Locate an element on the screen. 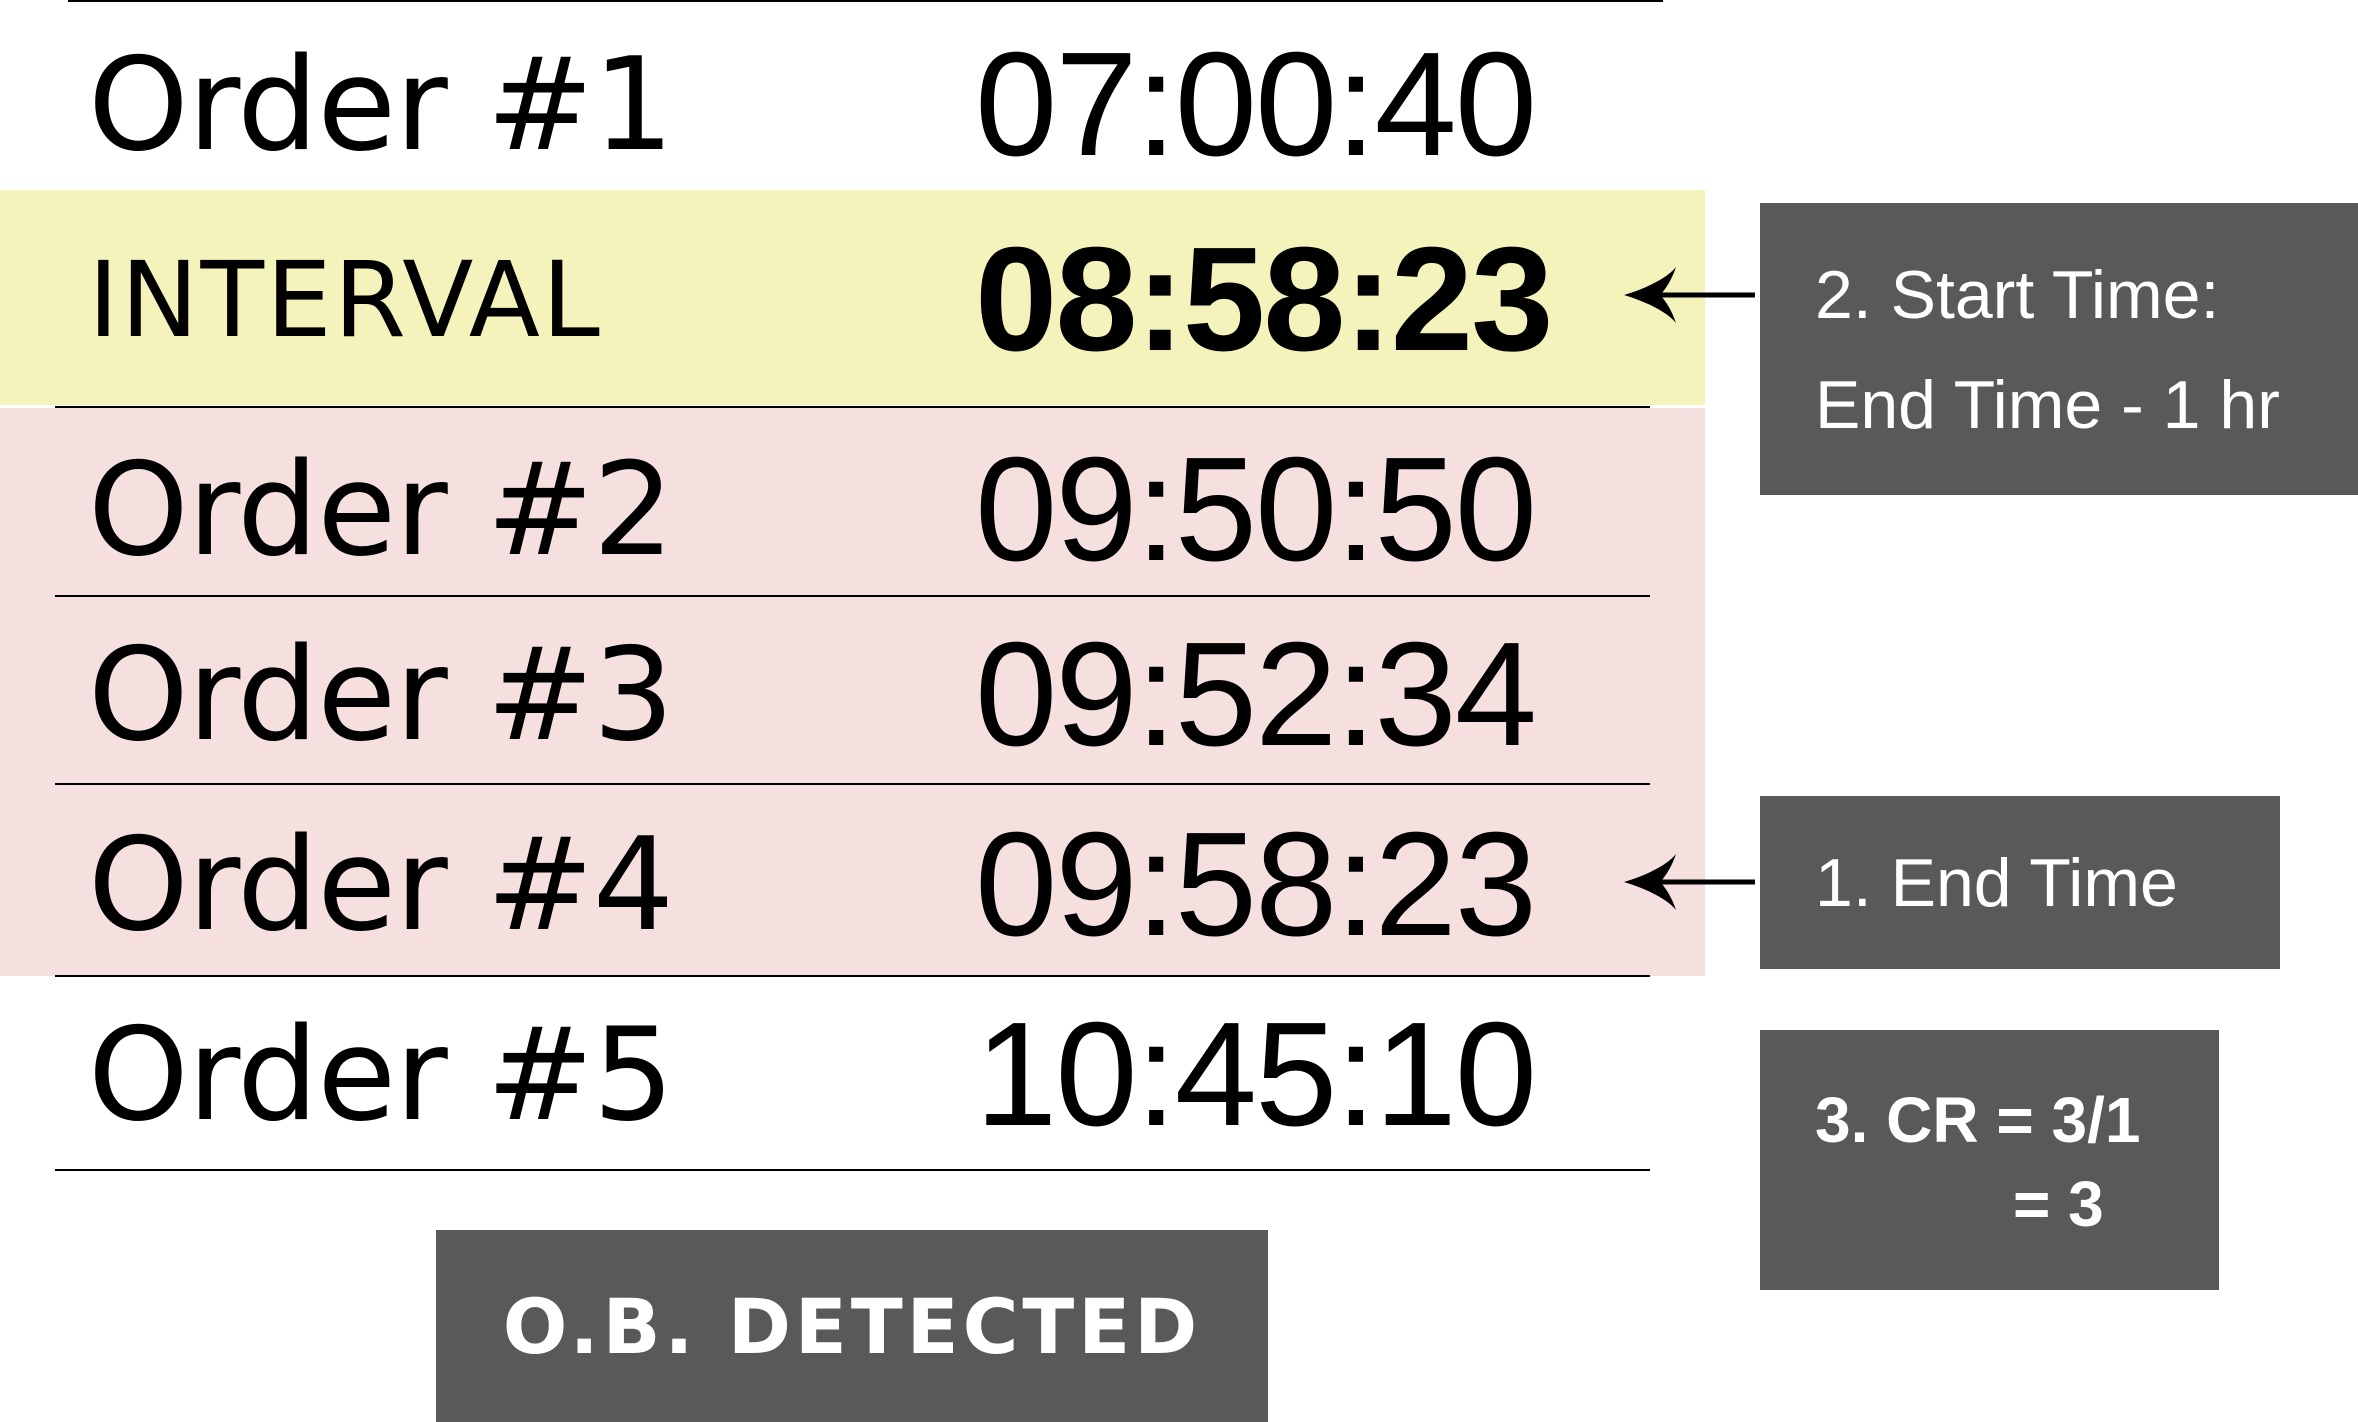  ob-detected-banner: O.B. DETECTED is located at coordinates (852, 1326).